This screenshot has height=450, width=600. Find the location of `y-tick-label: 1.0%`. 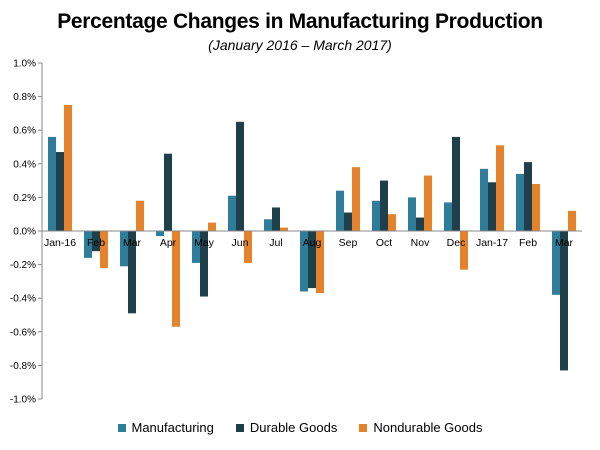

y-tick-label: 1.0% is located at coordinates (24, 64).